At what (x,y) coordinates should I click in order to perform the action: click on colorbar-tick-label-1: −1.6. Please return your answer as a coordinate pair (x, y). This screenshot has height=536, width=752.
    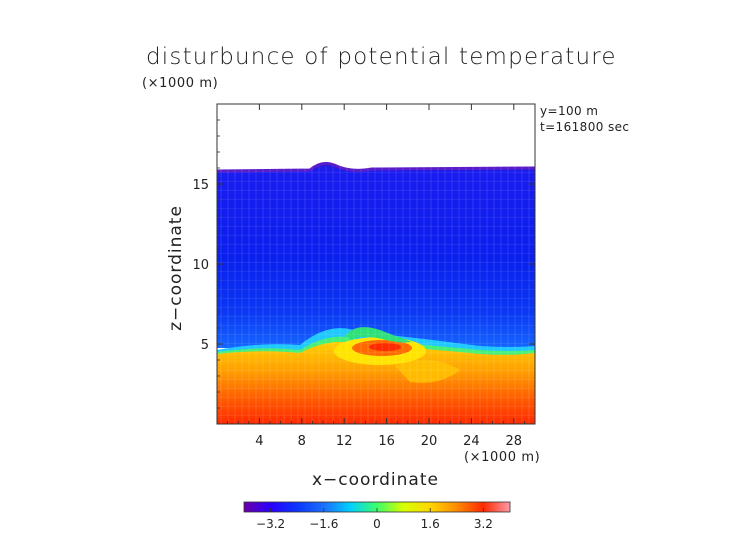
    Looking at the image, I should click on (323, 524).